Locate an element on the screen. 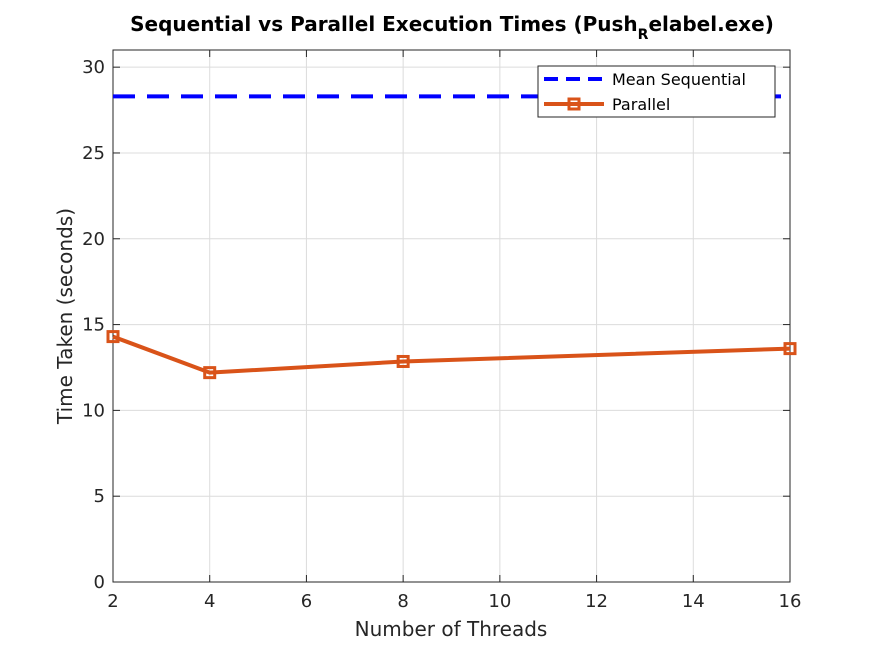 Image resolution: width=874 pixels, height=655 pixels. series-line-parallel is located at coordinates (451, 354).